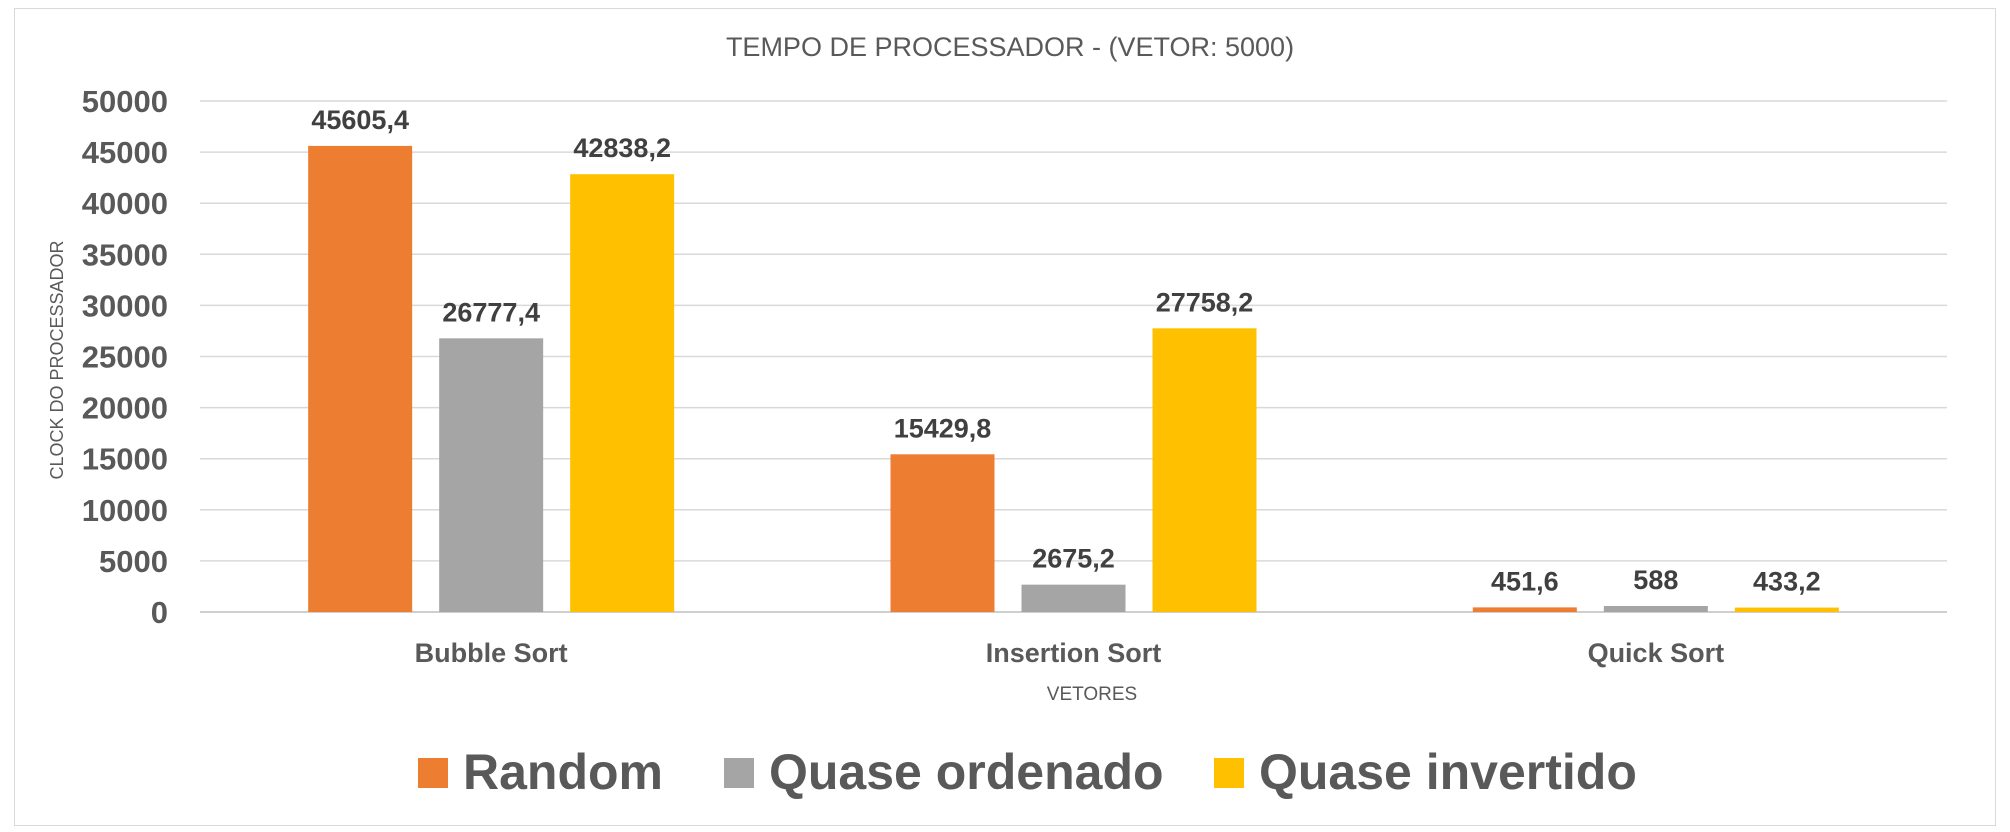 This screenshot has width=2010, height=832. Describe the element at coordinates (125, 510) in the screenshot. I see `y-tick-label: 10000` at that location.